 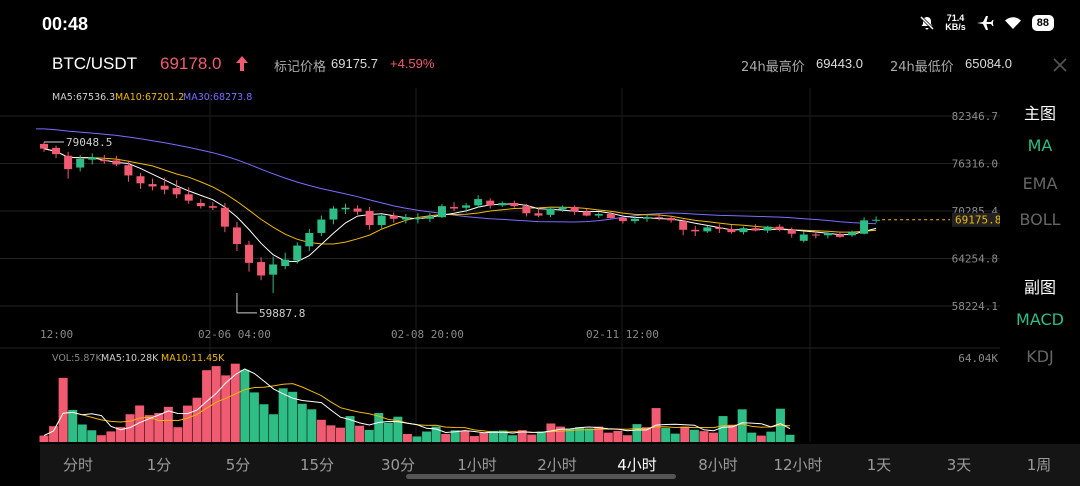 I want to click on timeframe-3: 15分, so click(x=317, y=465).